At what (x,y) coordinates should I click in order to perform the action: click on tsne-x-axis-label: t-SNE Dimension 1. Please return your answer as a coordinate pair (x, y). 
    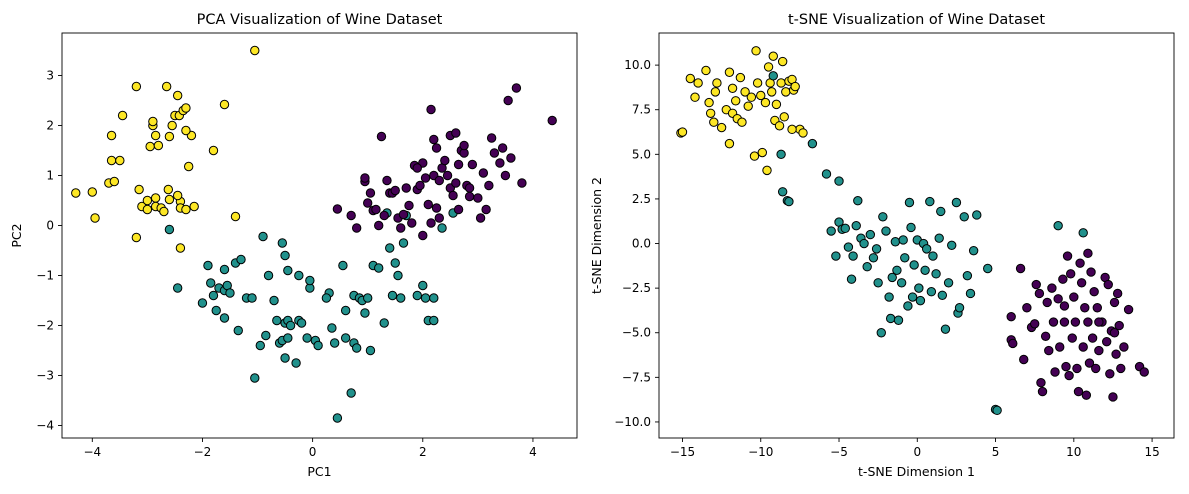
    Looking at the image, I should click on (916, 471).